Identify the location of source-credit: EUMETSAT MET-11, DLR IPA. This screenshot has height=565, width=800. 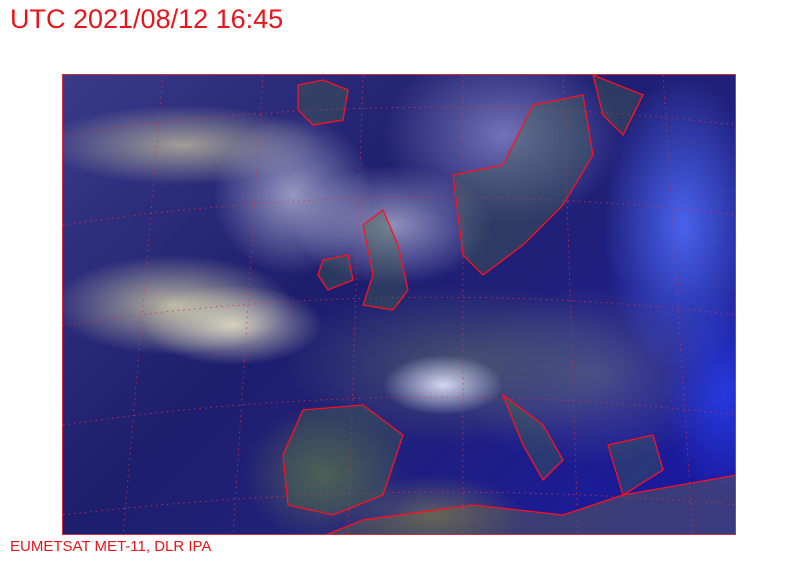
(111, 546).